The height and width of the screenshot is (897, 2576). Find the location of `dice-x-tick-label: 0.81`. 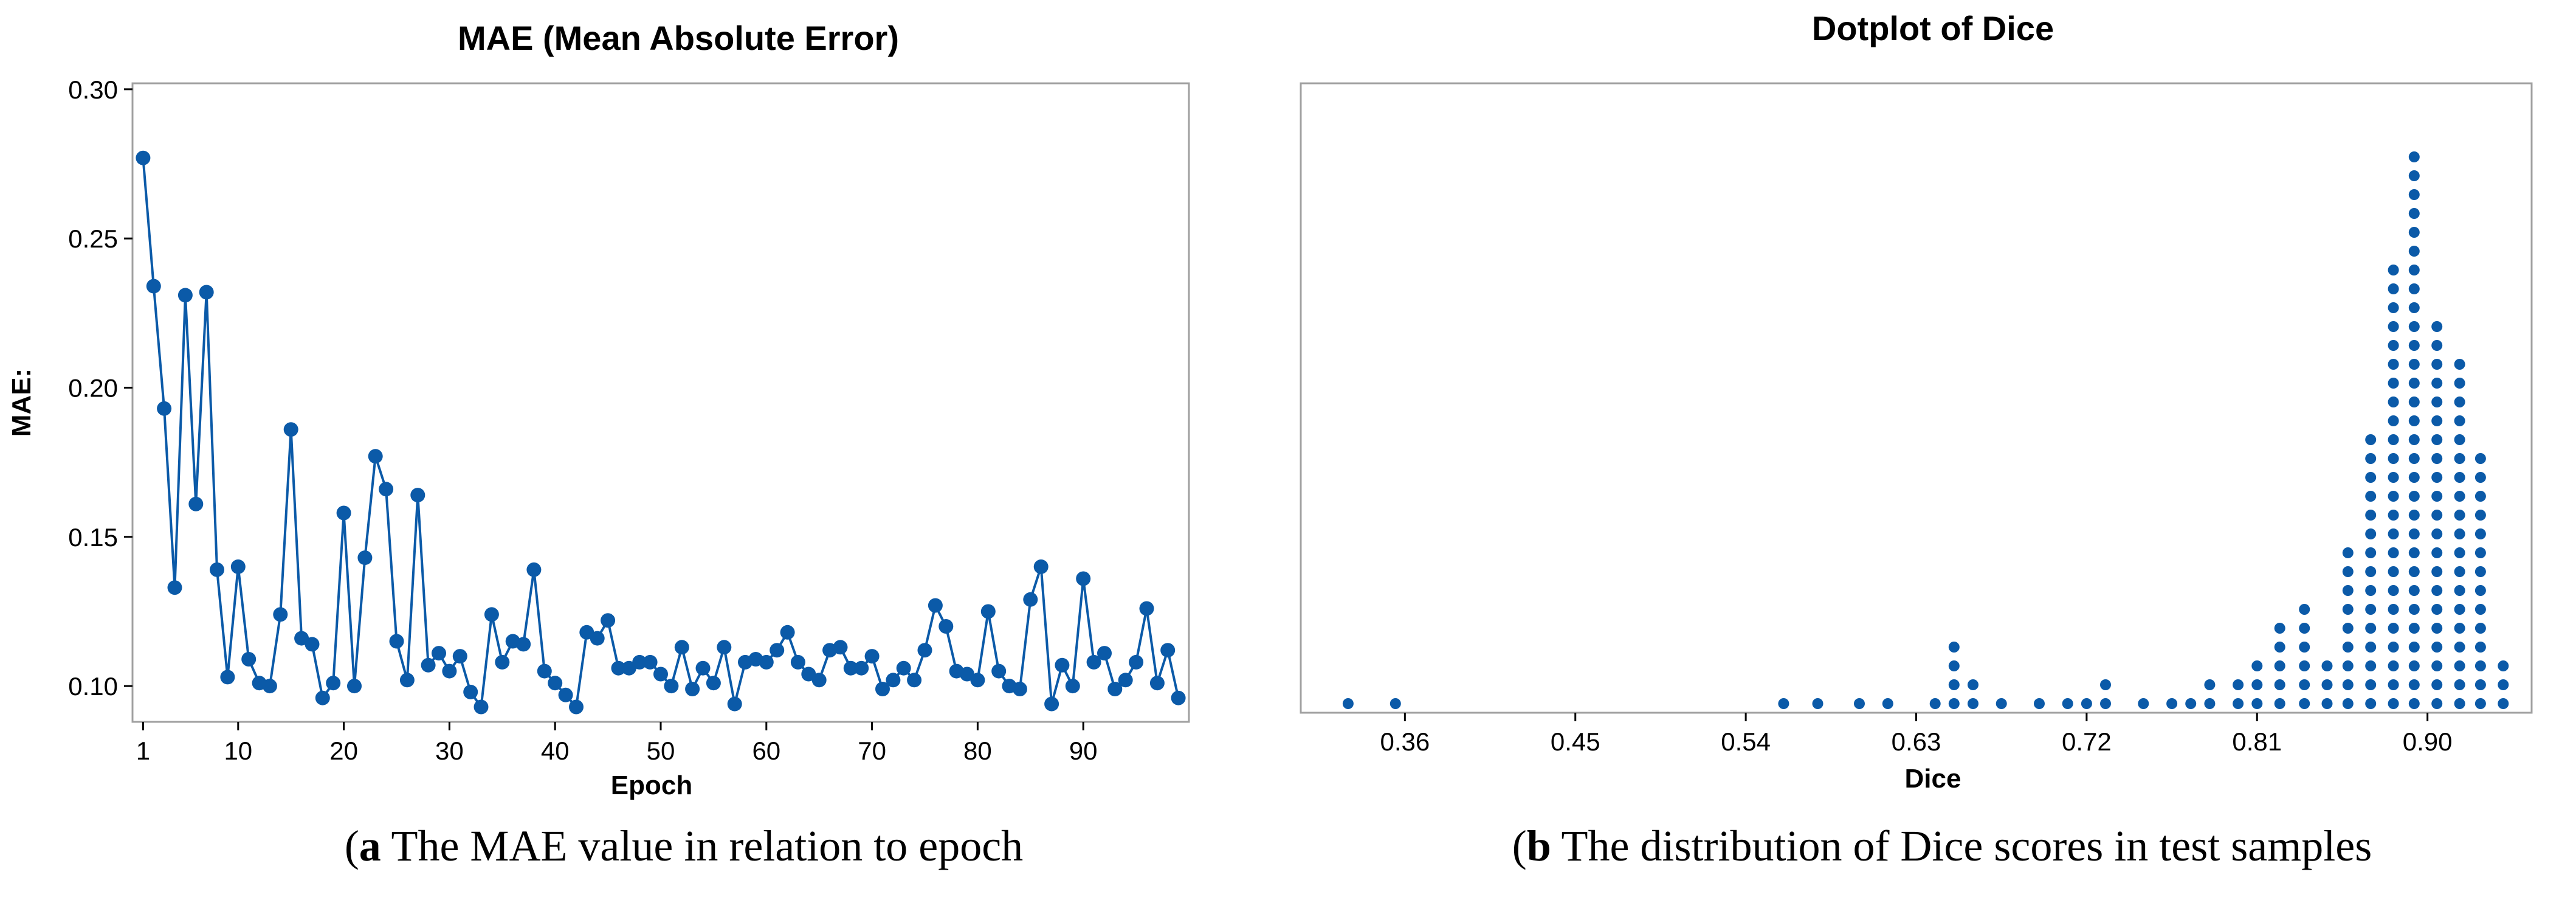

dice-x-tick-label: 0.81 is located at coordinates (2257, 741).